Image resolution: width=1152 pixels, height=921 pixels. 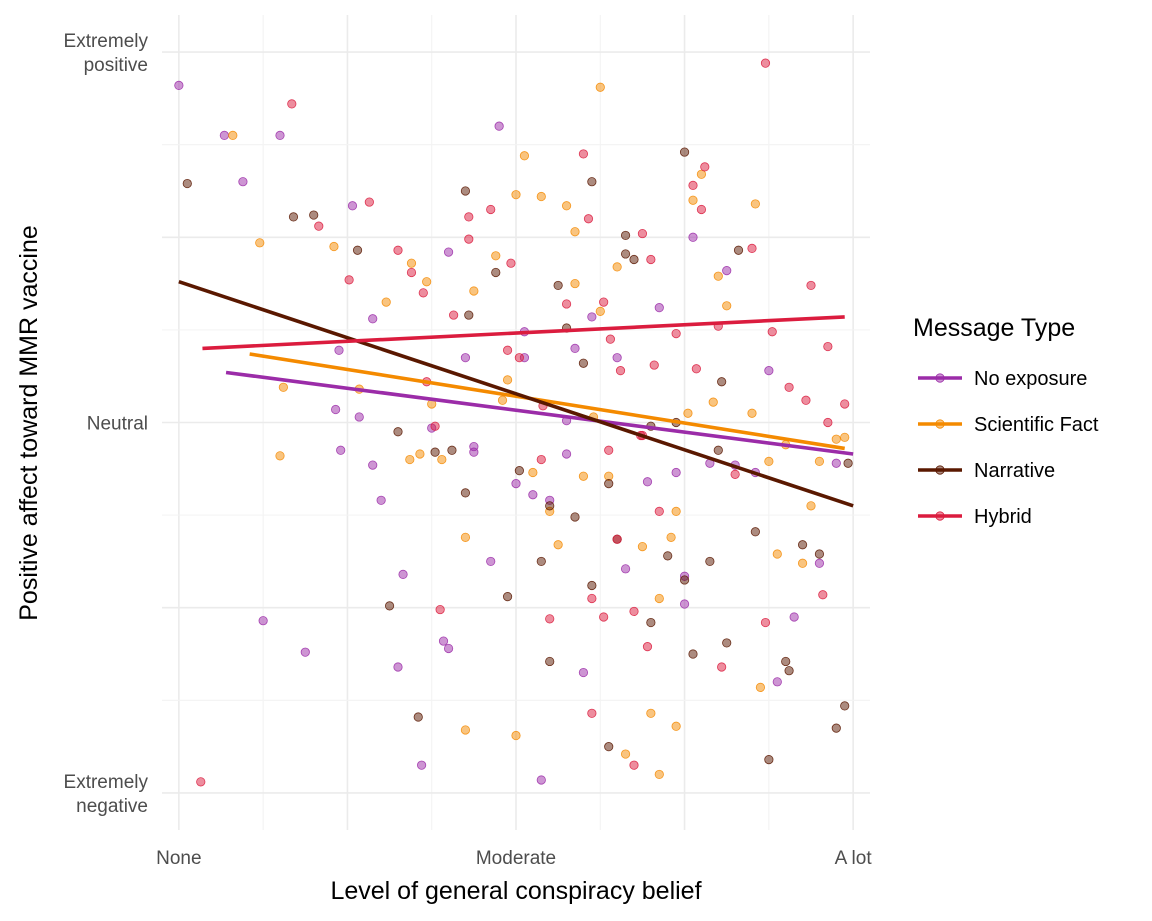 What do you see at coordinates (515, 891) in the screenshot?
I see `x-axis-title: Level of general conspiracy belief` at bounding box center [515, 891].